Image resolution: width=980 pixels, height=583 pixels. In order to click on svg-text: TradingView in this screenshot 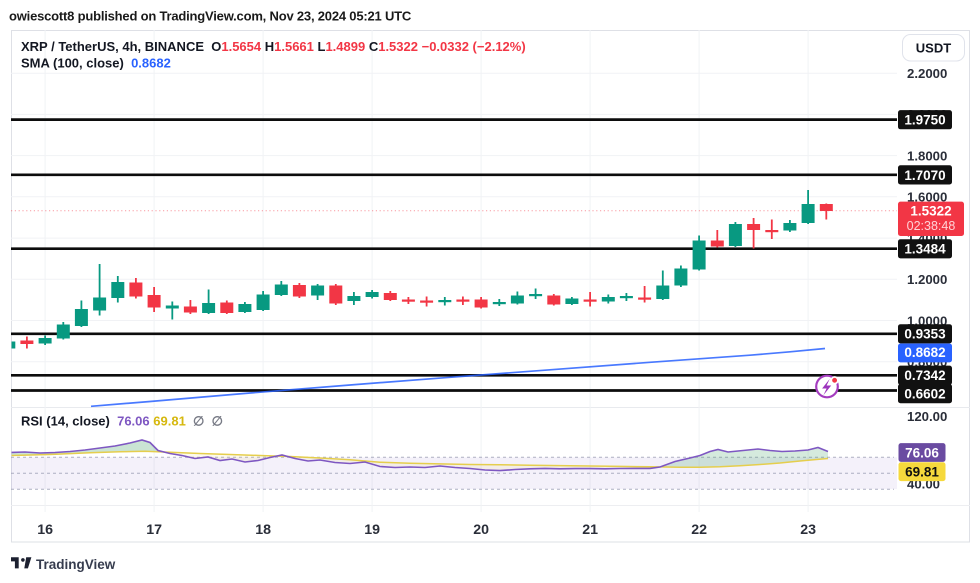, I will do `click(76, 564)`.